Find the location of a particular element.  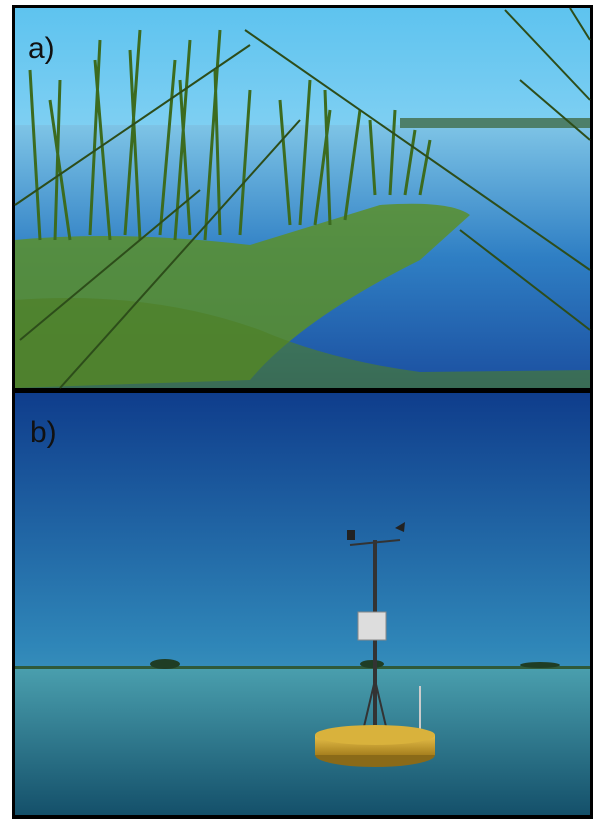

duckweed is located at coordinates (302, 343).